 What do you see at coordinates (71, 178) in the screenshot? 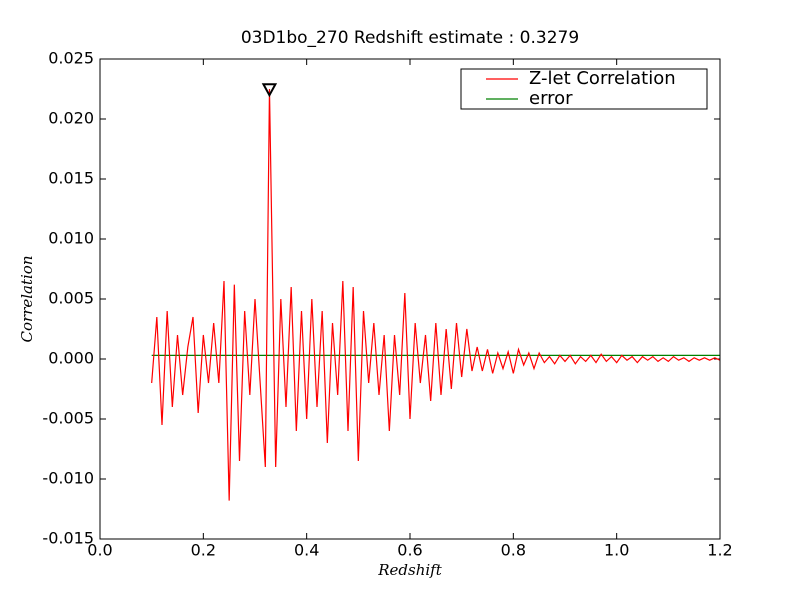
I see `y-tick-label: 0.015` at bounding box center [71, 178].